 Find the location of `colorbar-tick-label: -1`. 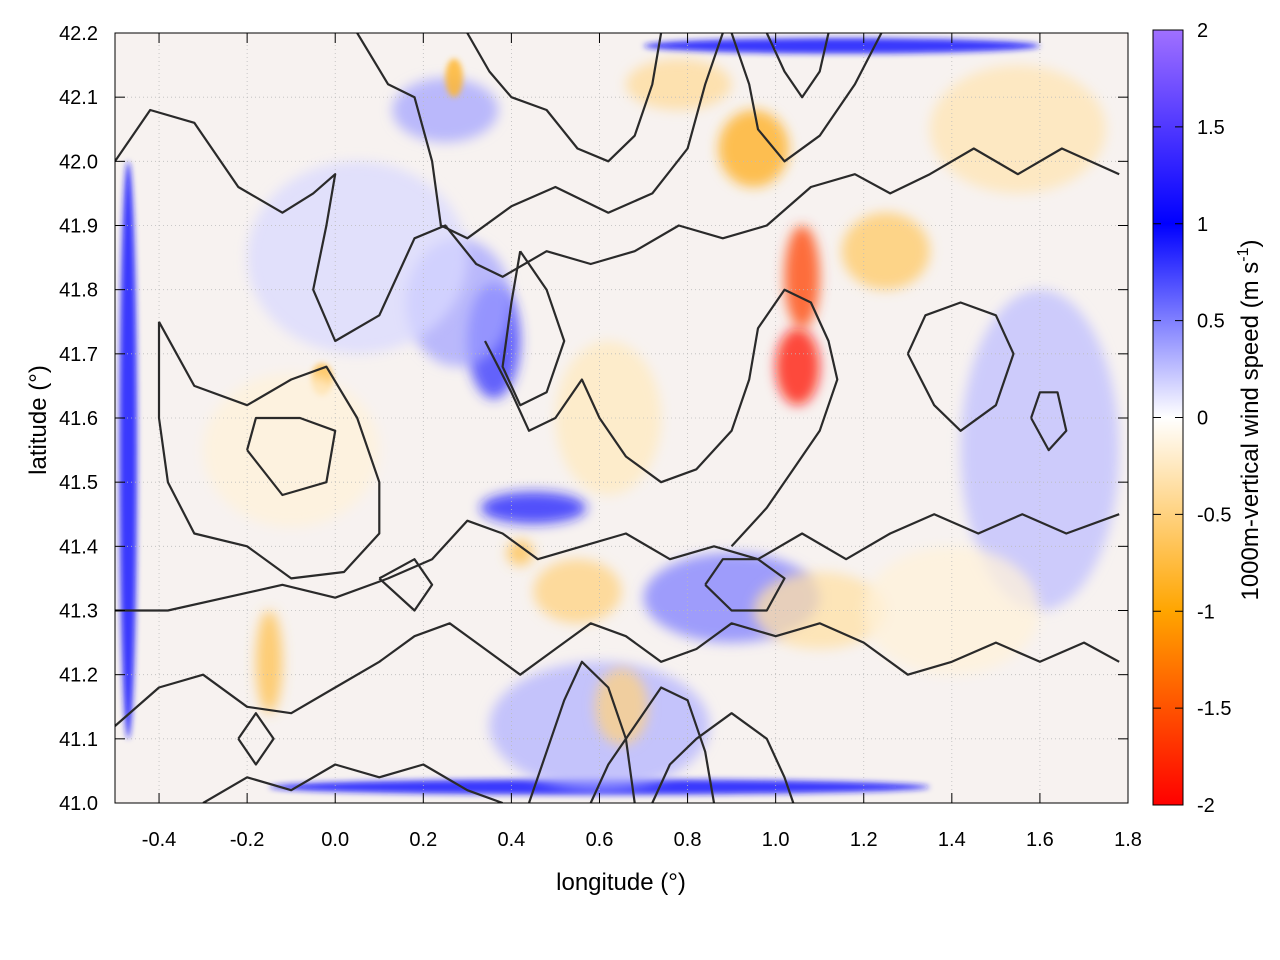

colorbar-tick-label: -1 is located at coordinates (1206, 612).